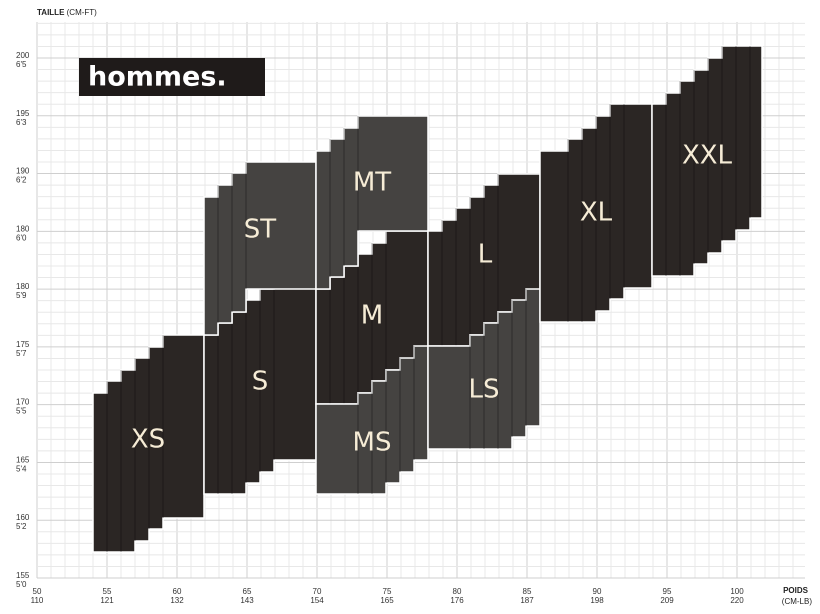 This screenshot has height=614, width=820. I want to click on x-tick-lb: 132, so click(177, 600).